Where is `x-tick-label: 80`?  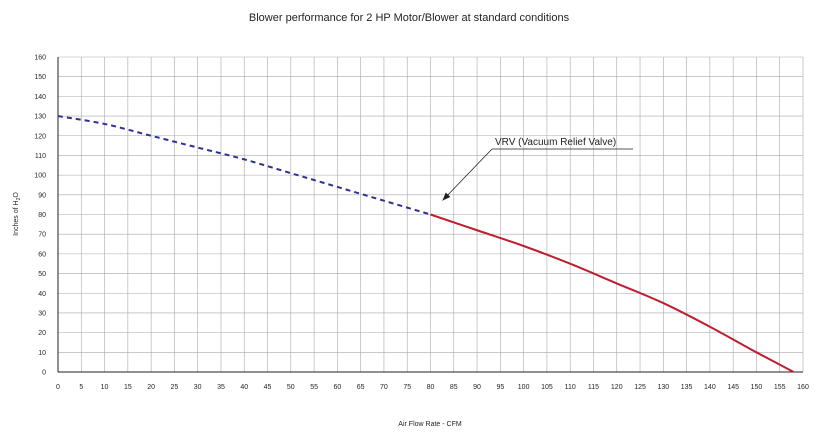
x-tick-label: 80 is located at coordinates (431, 387).